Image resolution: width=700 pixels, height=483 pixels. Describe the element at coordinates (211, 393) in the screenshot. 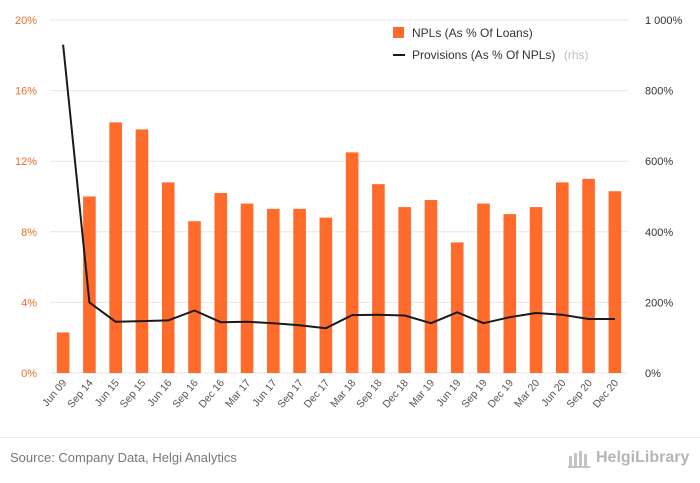

I see `x-tick-label: Dec 16` at that location.